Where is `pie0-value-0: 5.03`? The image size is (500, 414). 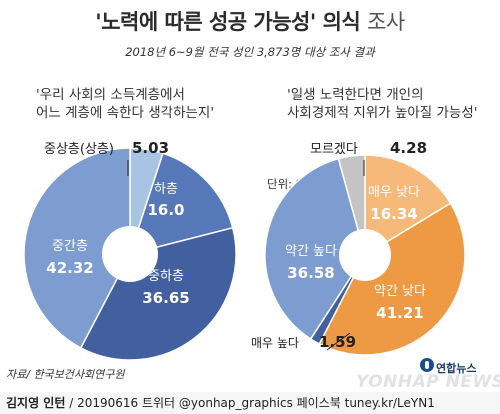 pie0-value-0: 5.03 is located at coordinates (150, 148).